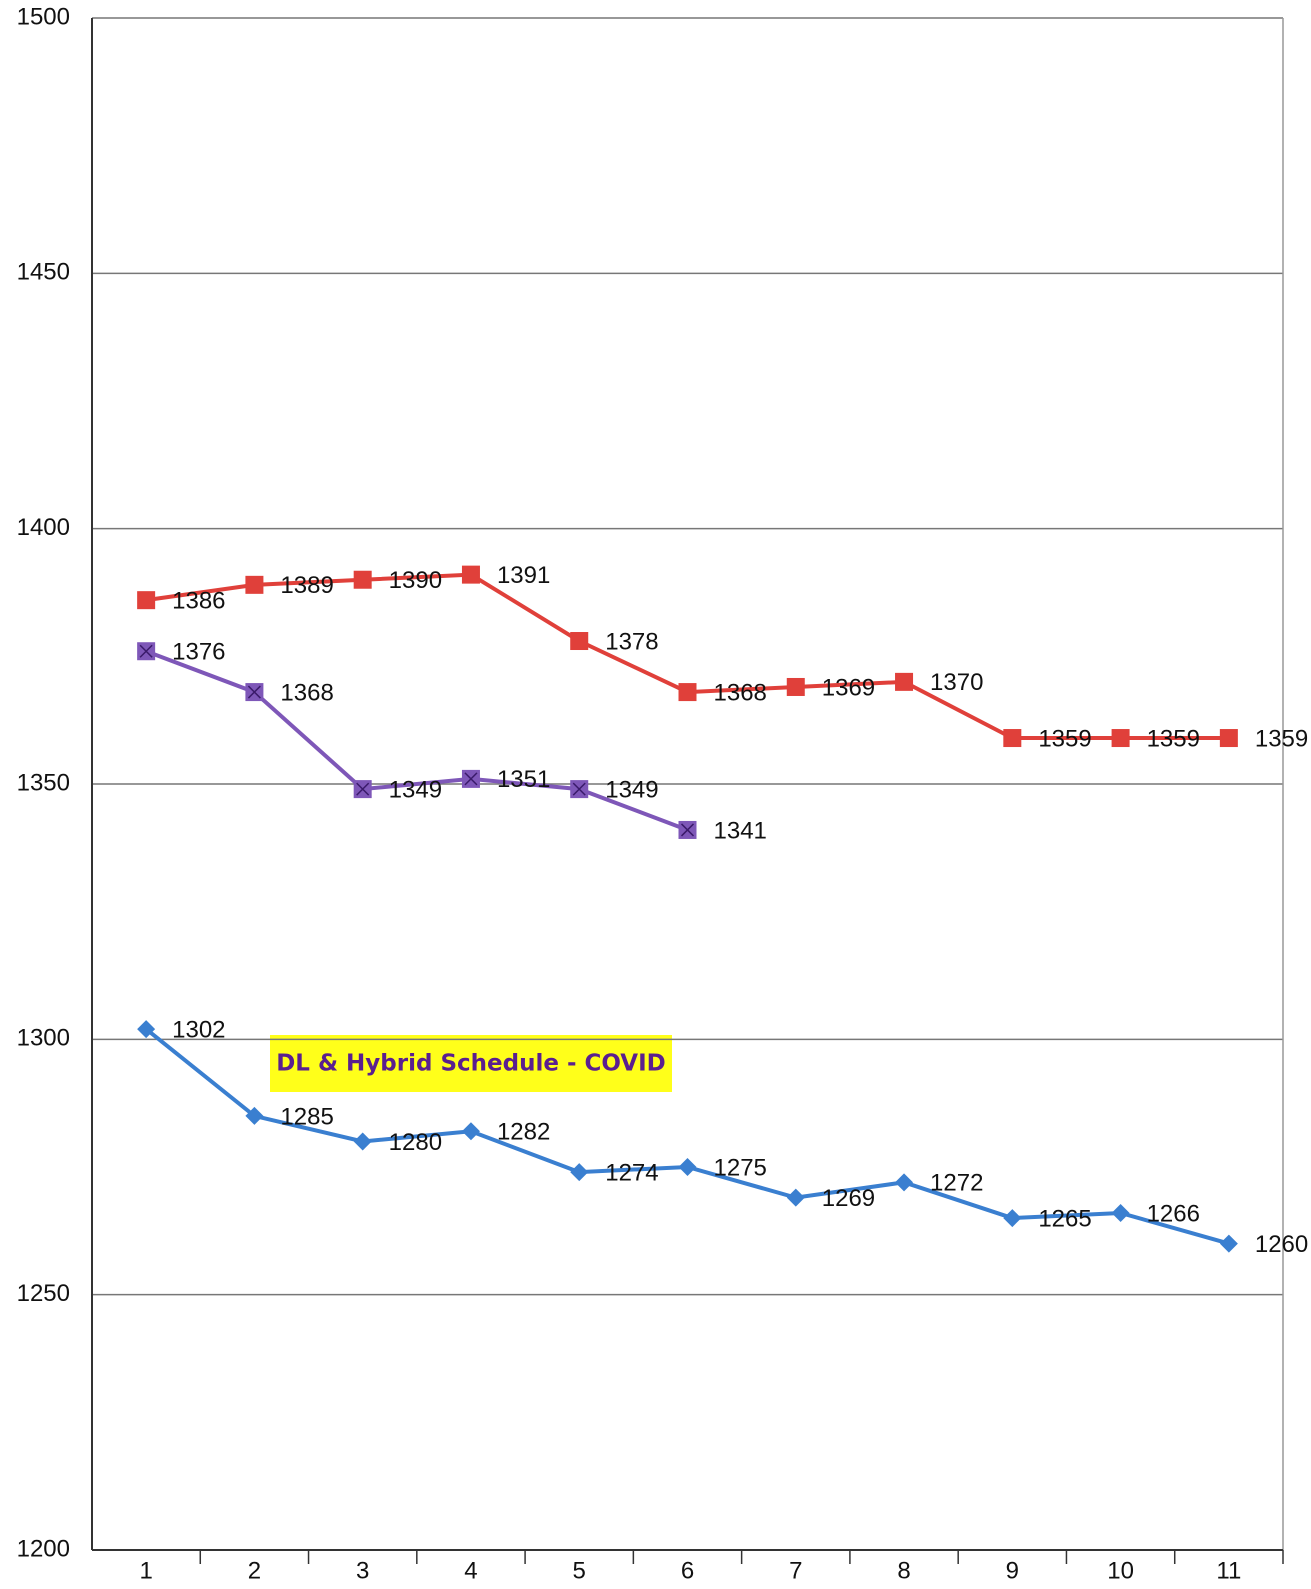  Describe the element at coordinates (43, 16) in the screenshot. I see `y-tick-label: 1500` at that location.